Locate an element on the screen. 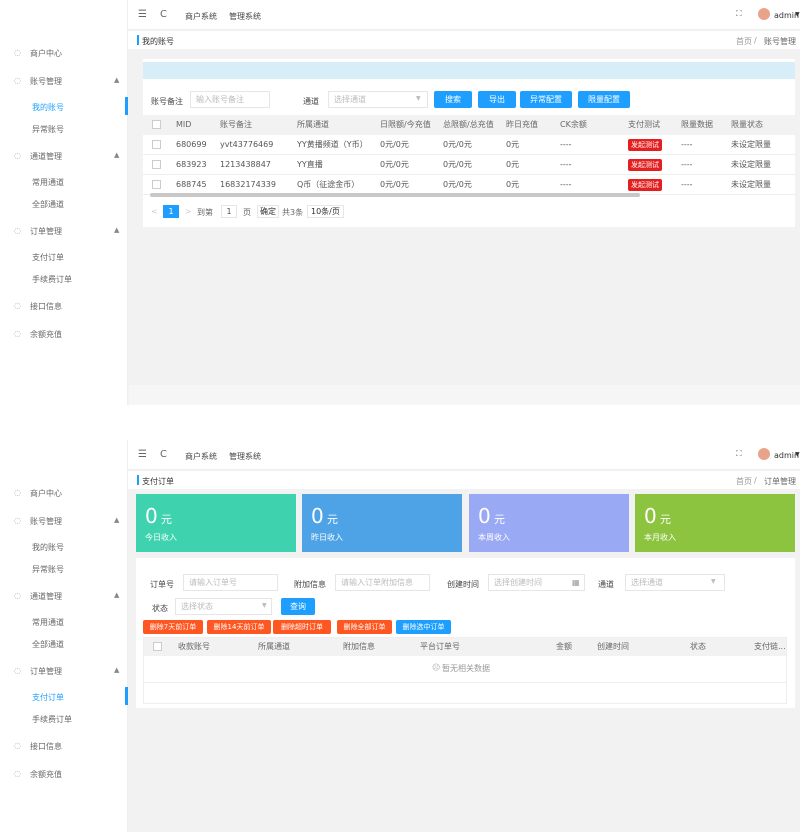 The height and width of the screenshot is (832, 800). fullscreen: ⛶ is located at coordinates (739, 453).